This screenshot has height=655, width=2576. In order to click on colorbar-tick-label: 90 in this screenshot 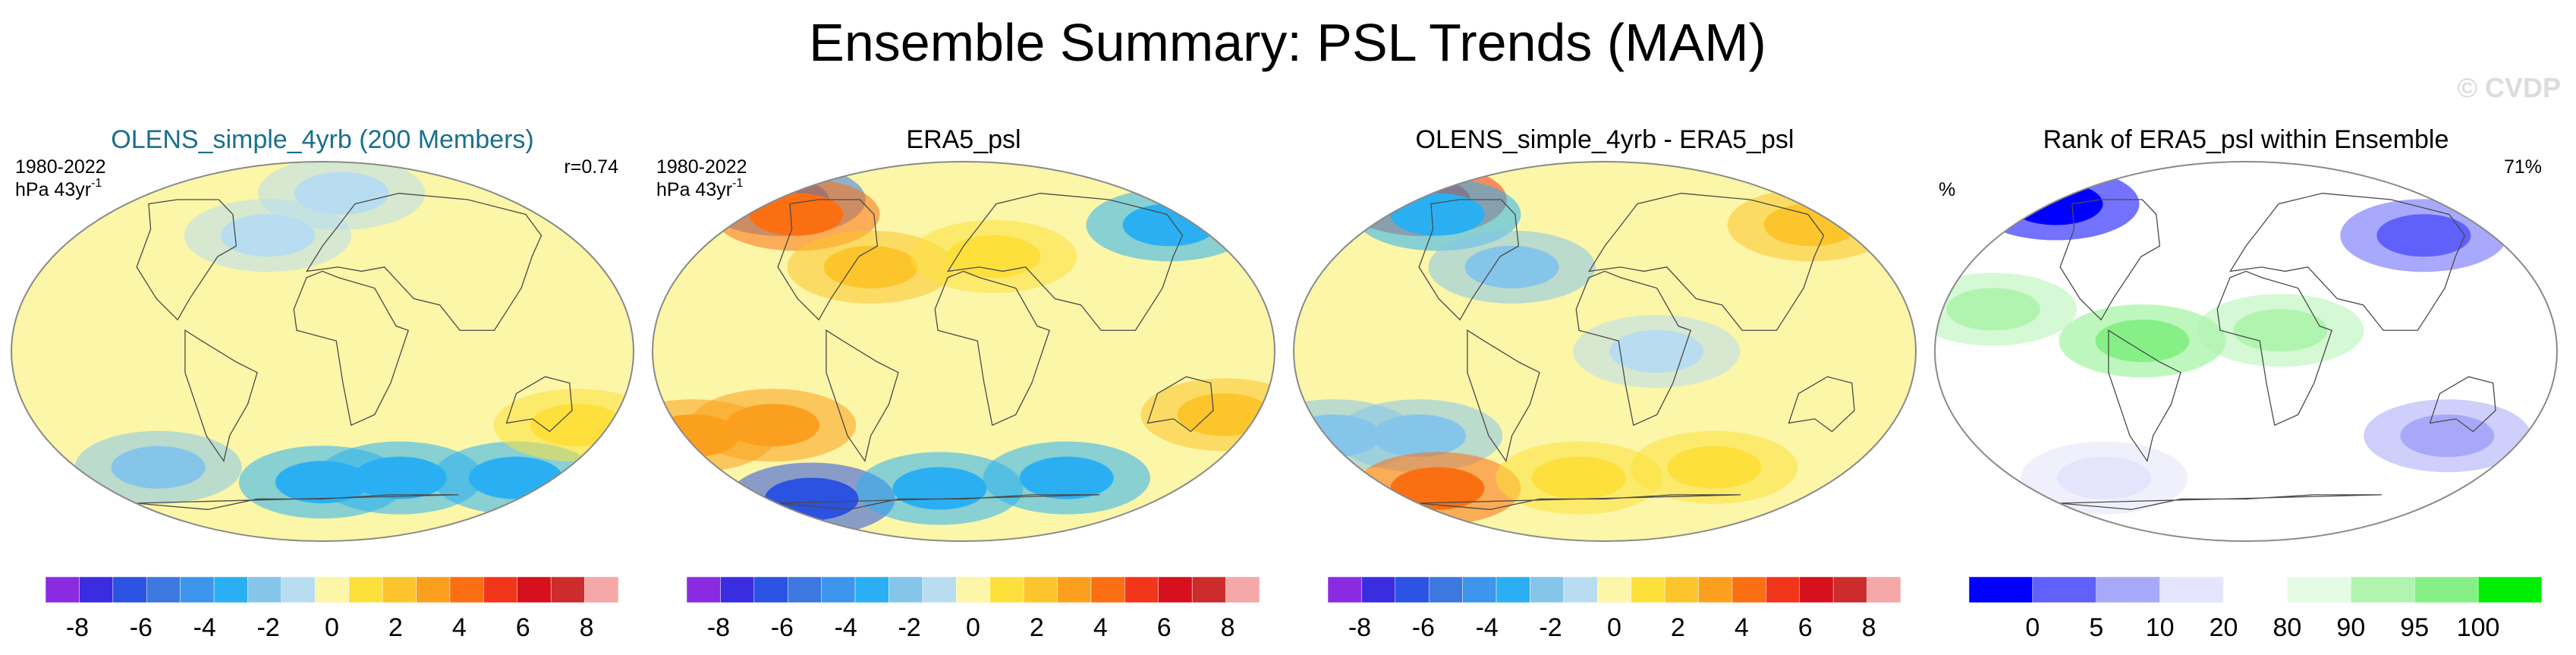, I will do `click(2350, 627)`.